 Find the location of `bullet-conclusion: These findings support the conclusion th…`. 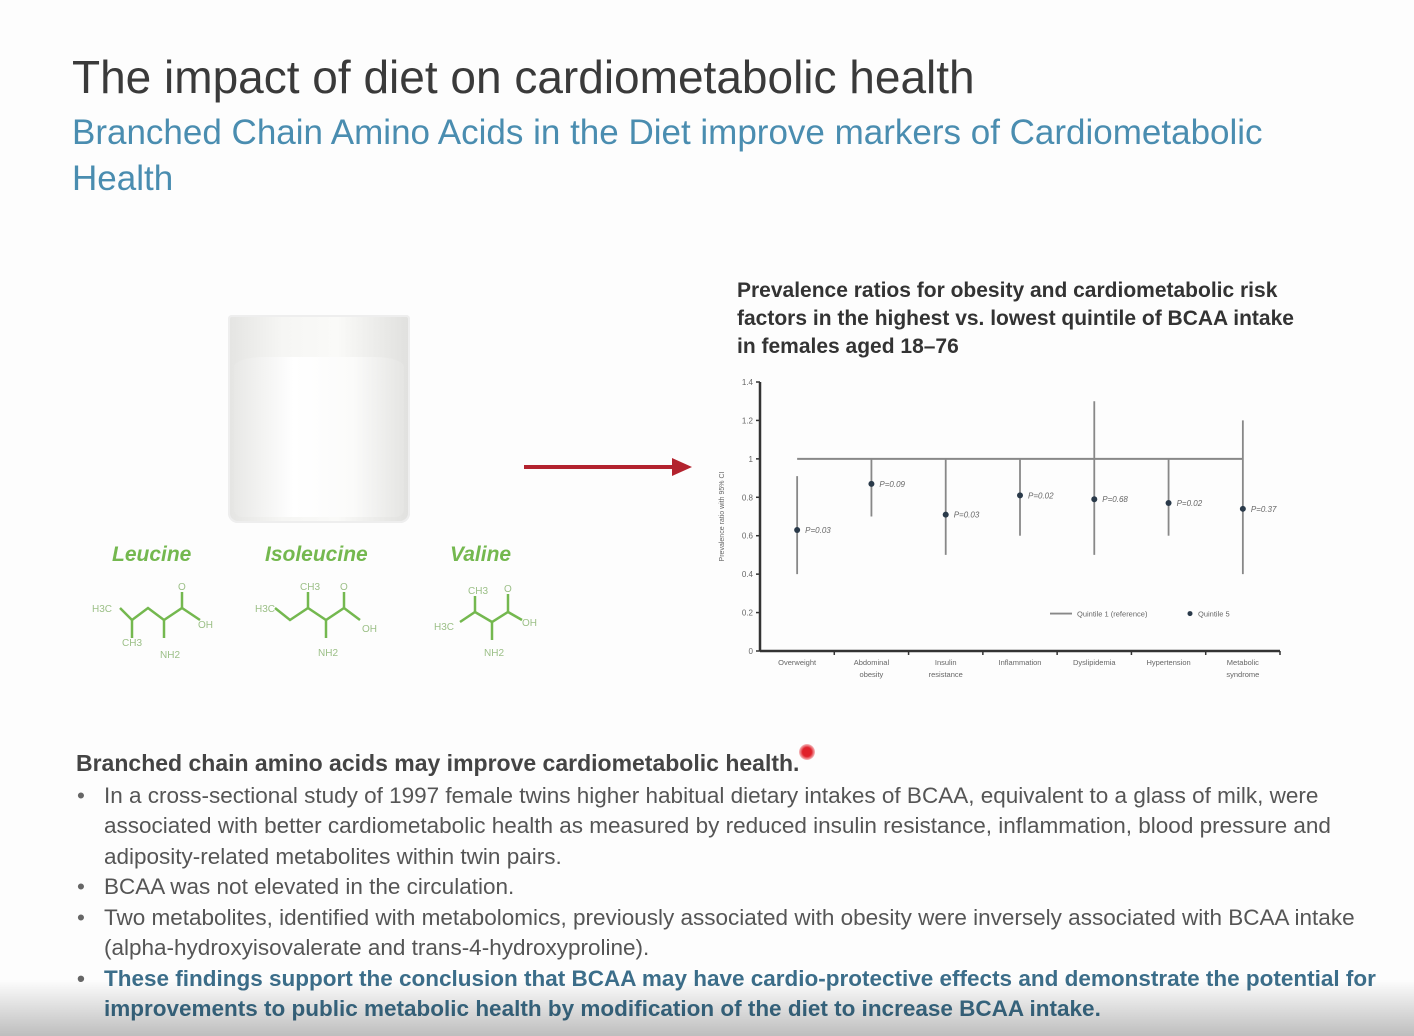

bullet-conclusion: These findings support the conclusion th… is located at coordinates (731, 994).